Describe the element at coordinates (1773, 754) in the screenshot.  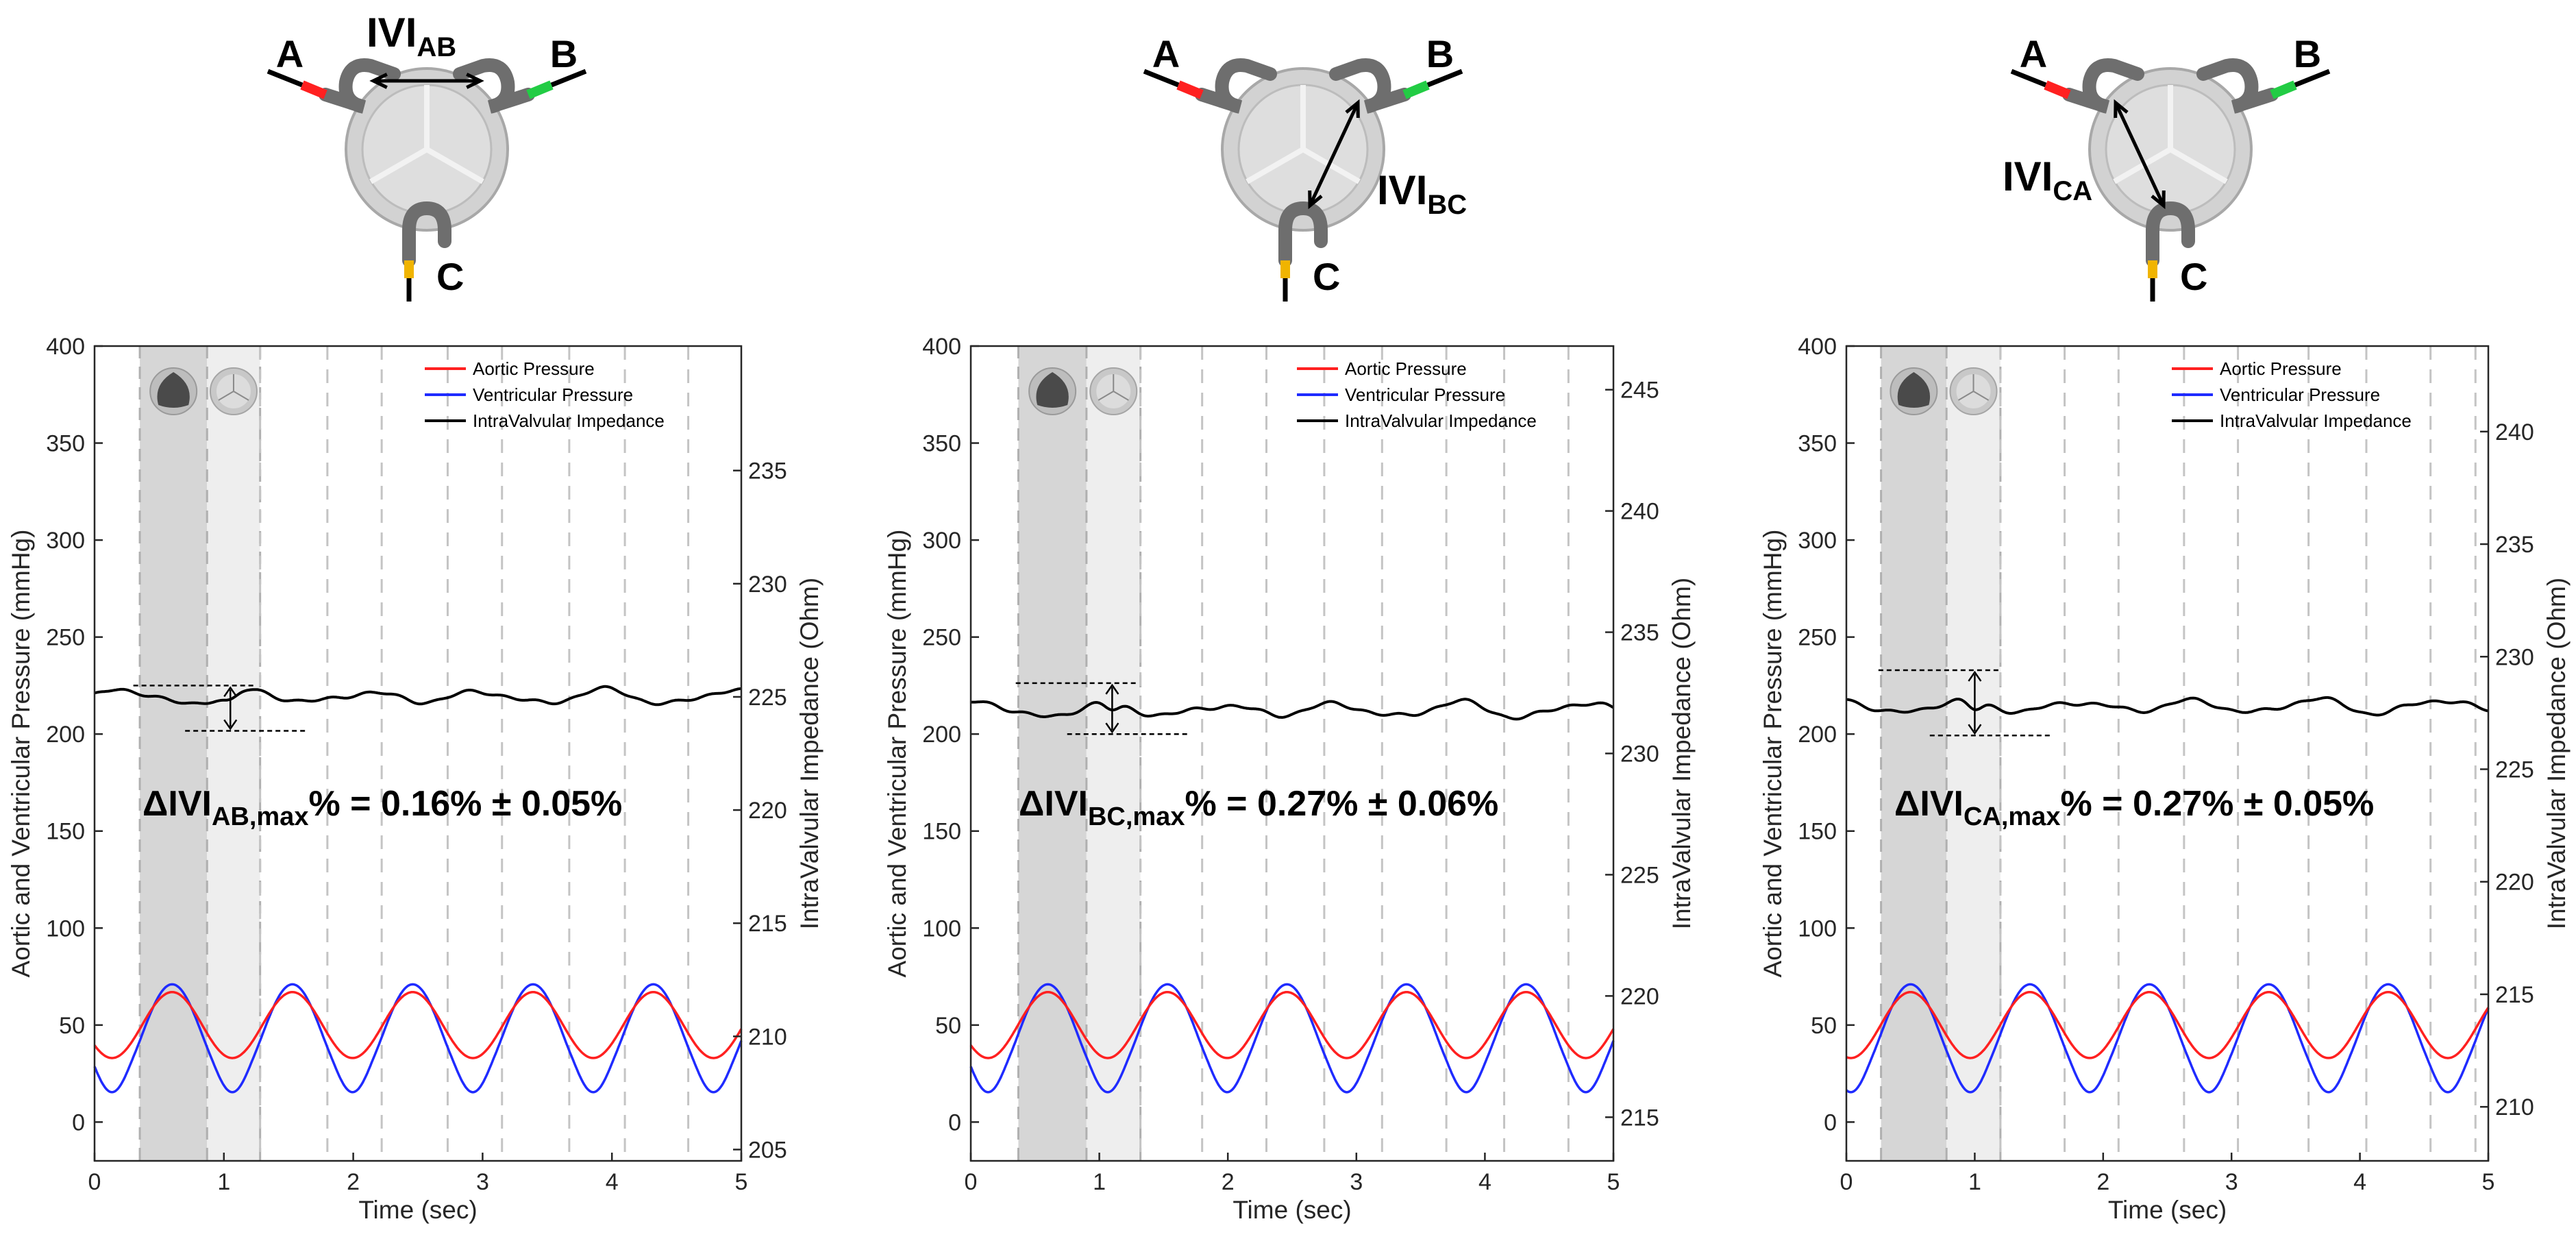
I see `y-axis-title-left: Aortic and Ventricular Pressure (mmHg)` at that location.